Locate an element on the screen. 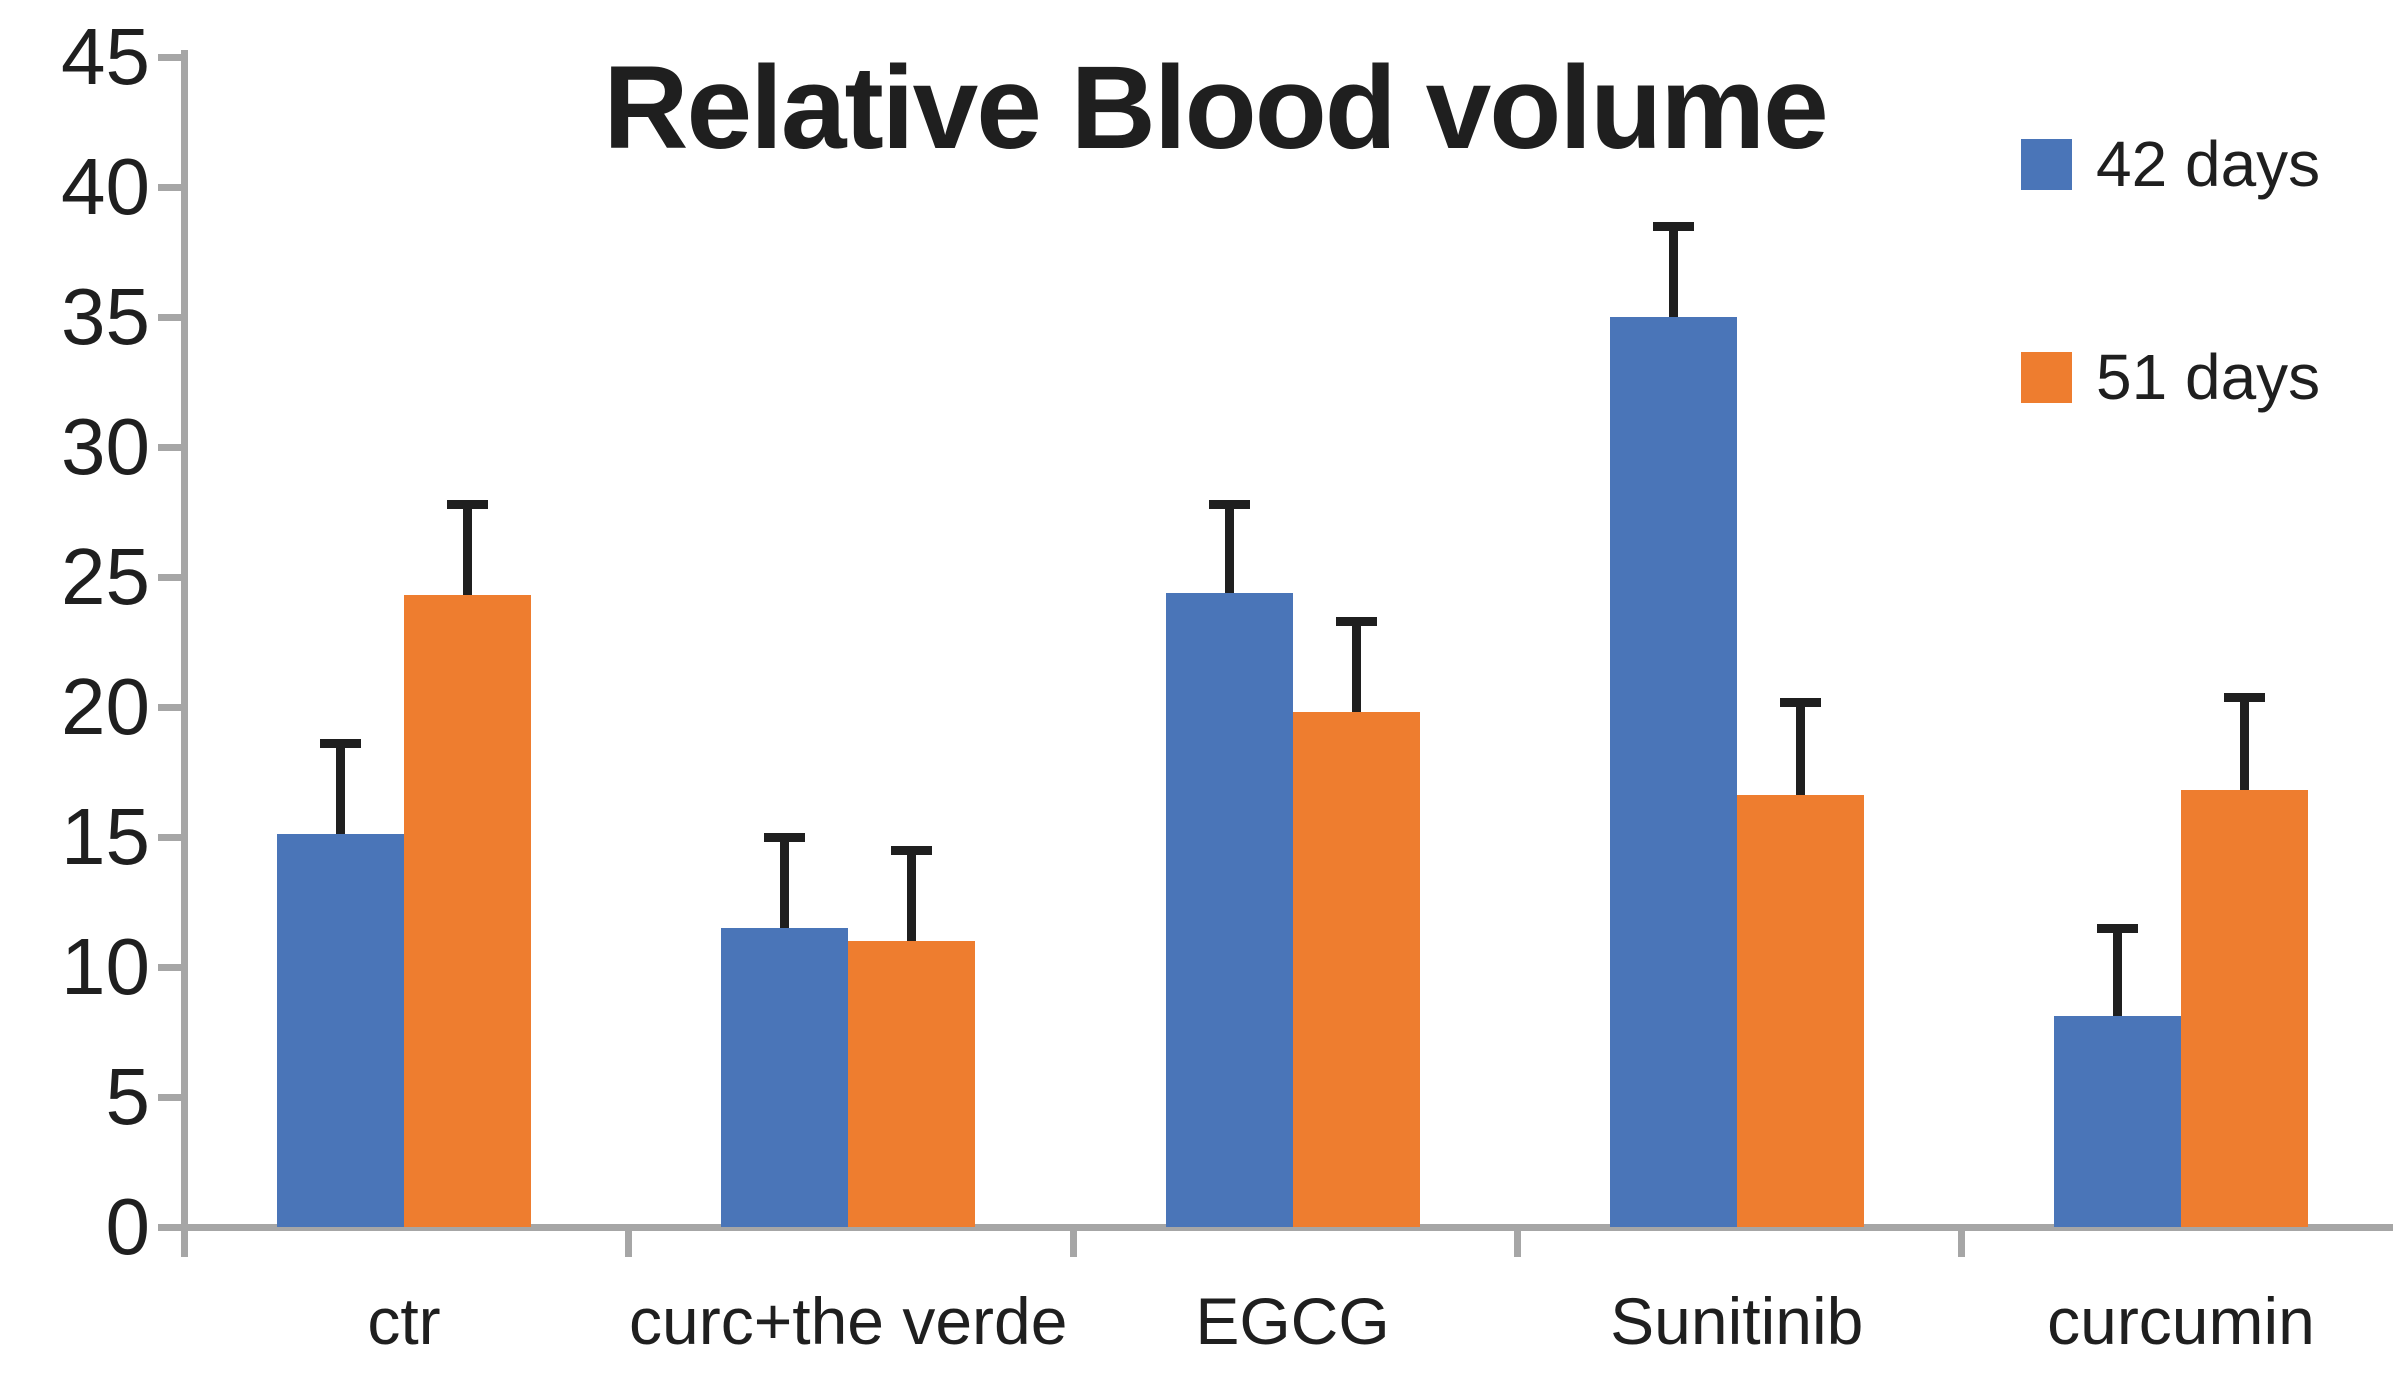  legend-swatch-42-days-icon is located at coordinates (2046, 164).